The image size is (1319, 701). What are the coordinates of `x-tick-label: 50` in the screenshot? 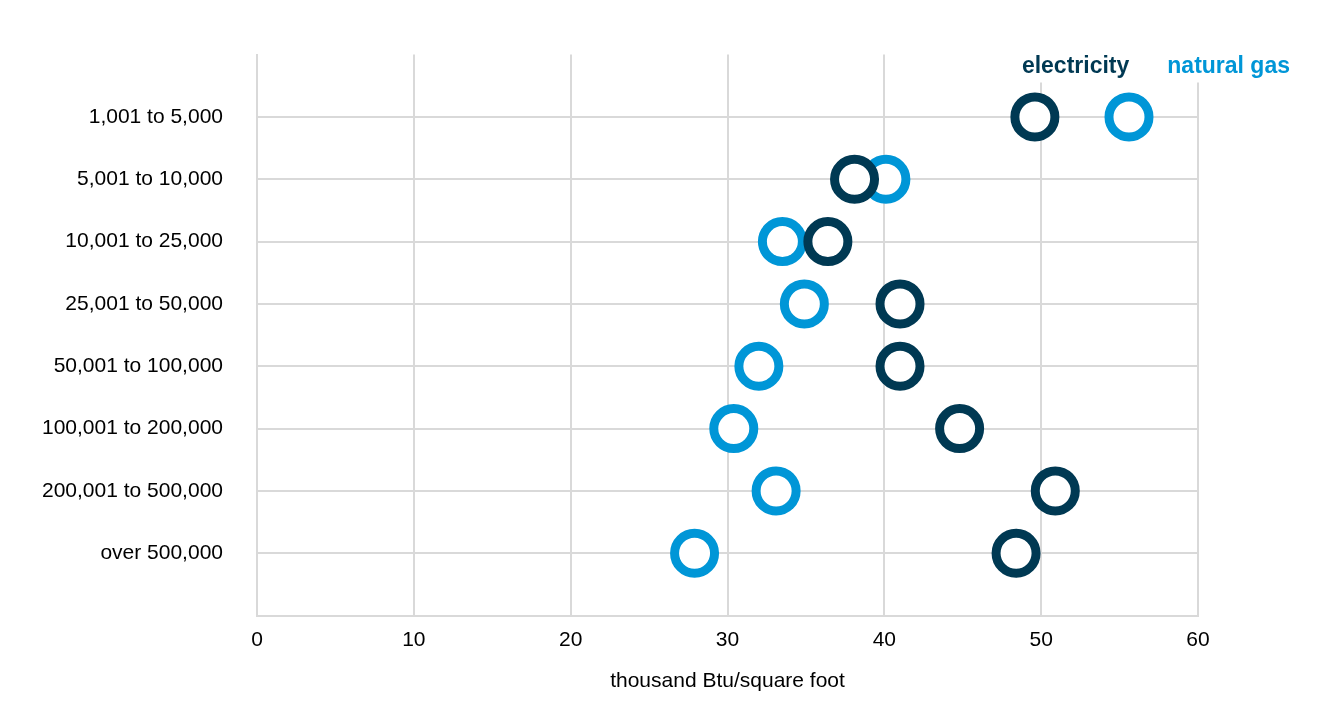 It's located at (1041, 638).